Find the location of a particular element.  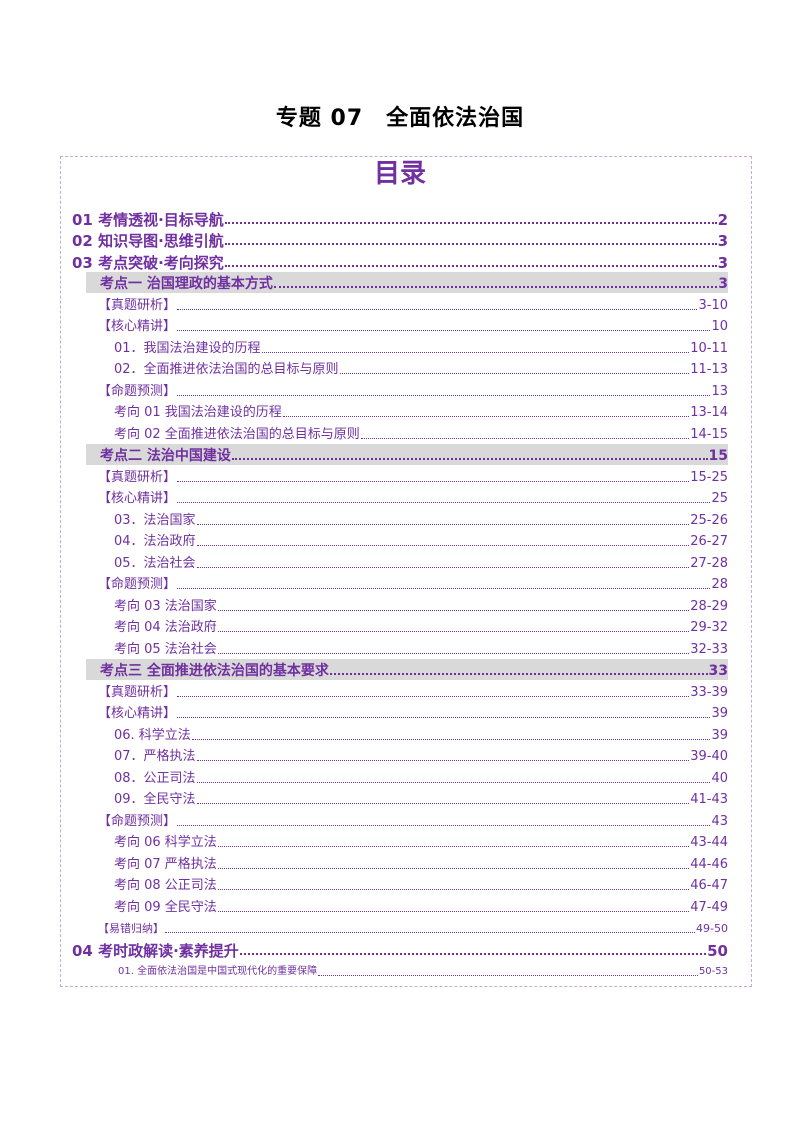

toc-entry: 考向 03 法治国家 28-29 is located at coordinates (400, 605).